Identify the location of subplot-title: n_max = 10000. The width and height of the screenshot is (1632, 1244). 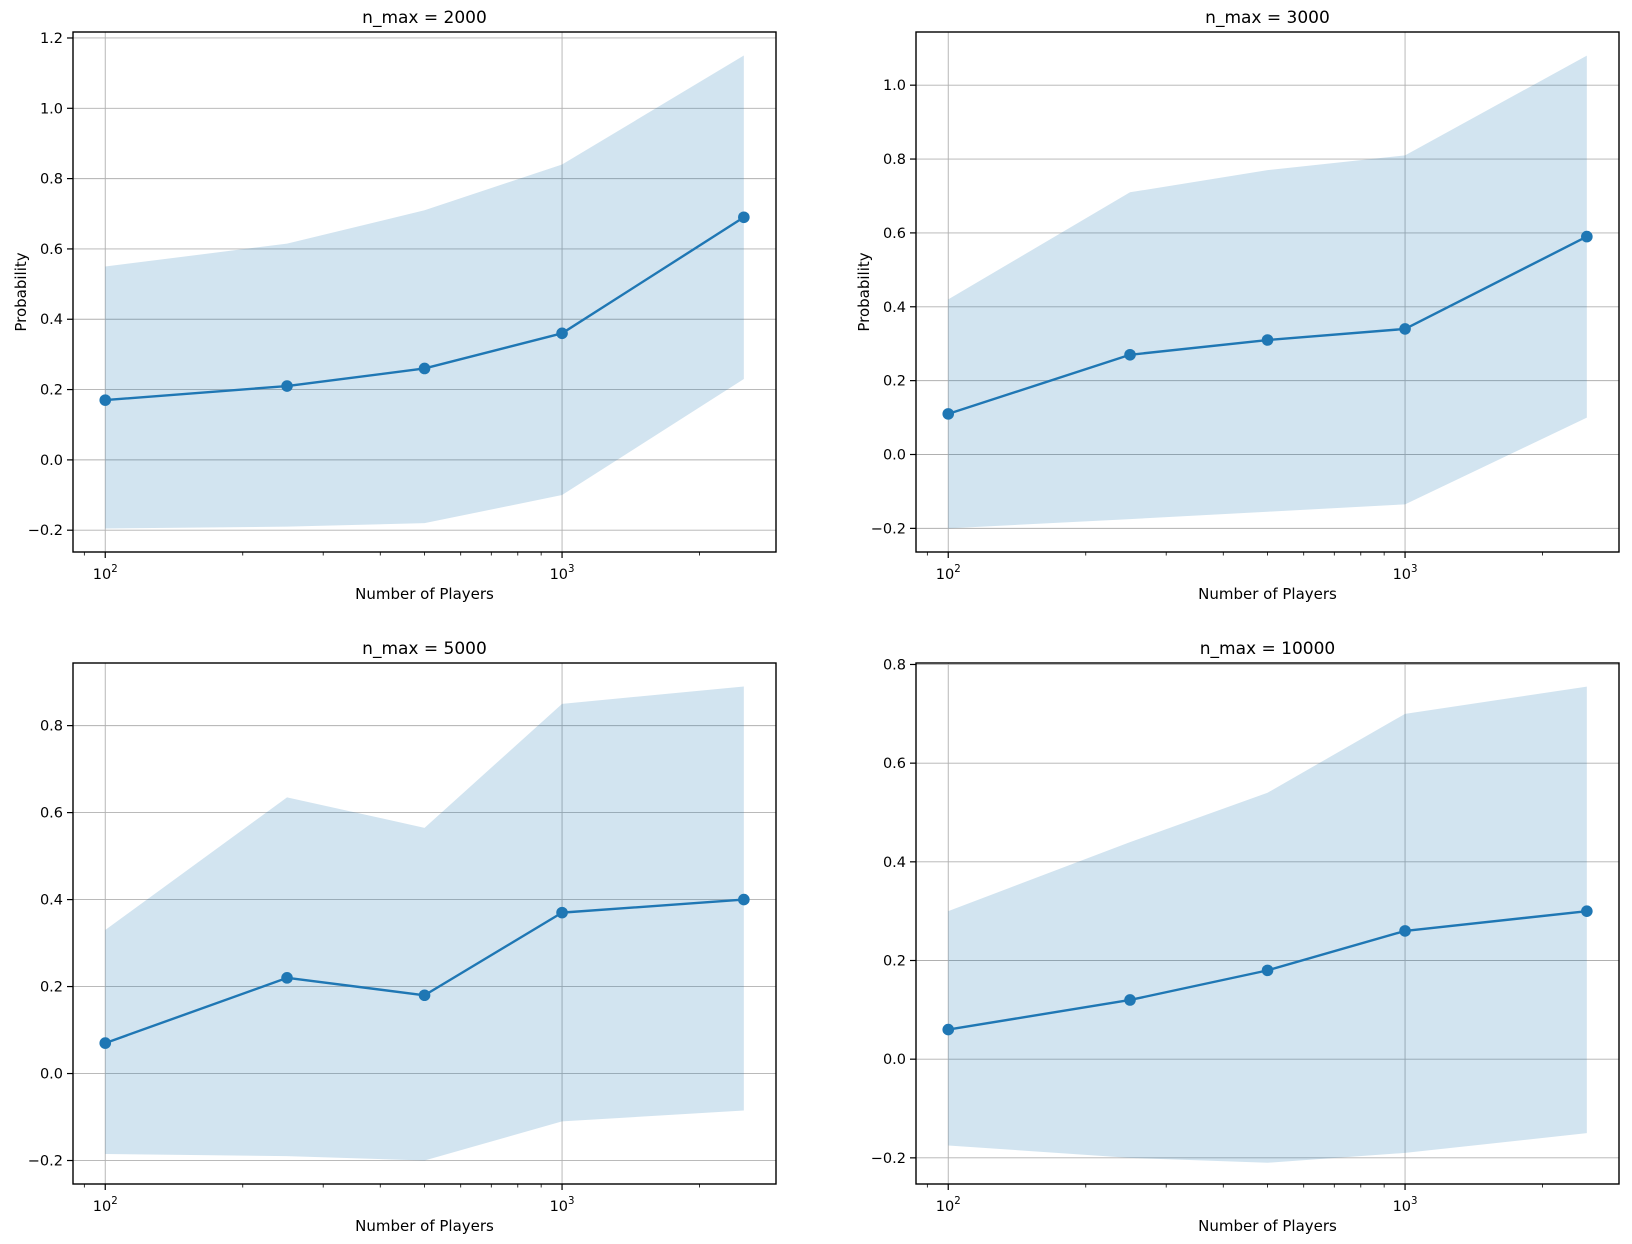
(1267, 649).